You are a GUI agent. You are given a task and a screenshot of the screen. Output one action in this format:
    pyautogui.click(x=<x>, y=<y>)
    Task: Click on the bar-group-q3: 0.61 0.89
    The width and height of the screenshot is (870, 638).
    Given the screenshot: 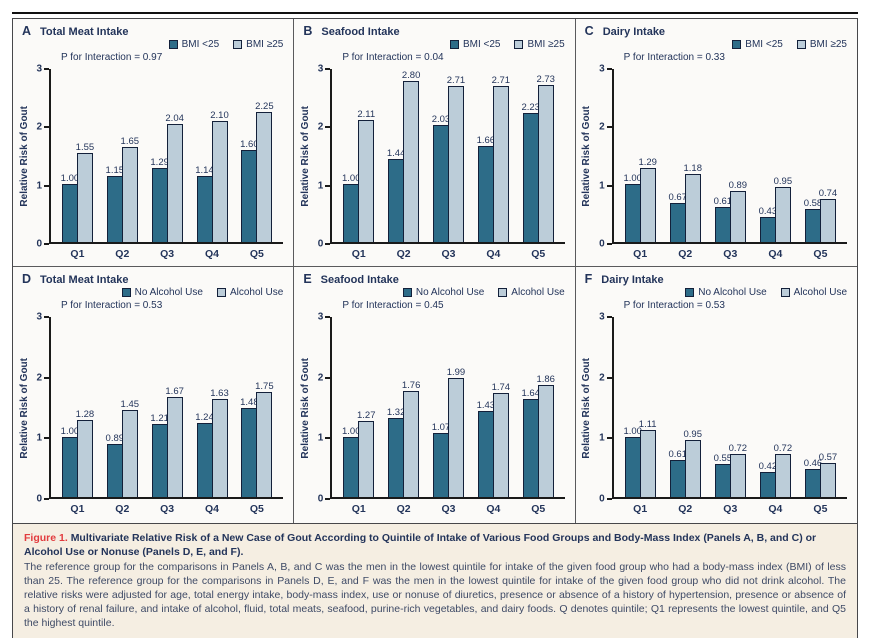 What is the action you would take?
    pyautogui.click(x=730, y=155)
    